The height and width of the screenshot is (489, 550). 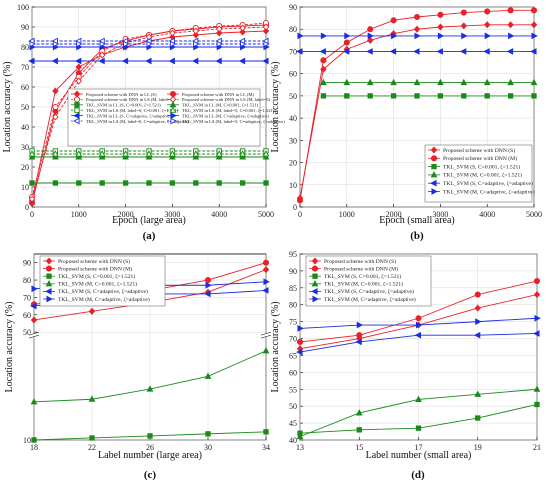 What do you see at coordinates (123, 106) in the screenshot?
I see `legend-label: TKL_SVM in LL (S, C=0.001, ζ=1.521)` at bounding box center [123, 106].